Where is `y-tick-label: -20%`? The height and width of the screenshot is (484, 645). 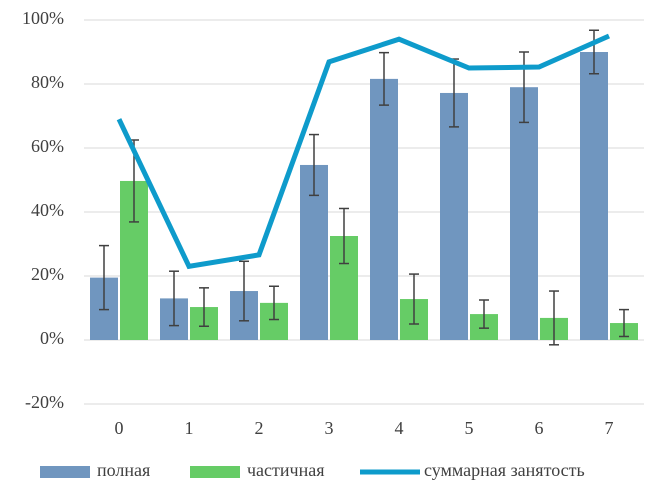
y-tick-label: -20% is located at coordinates (44, 402).